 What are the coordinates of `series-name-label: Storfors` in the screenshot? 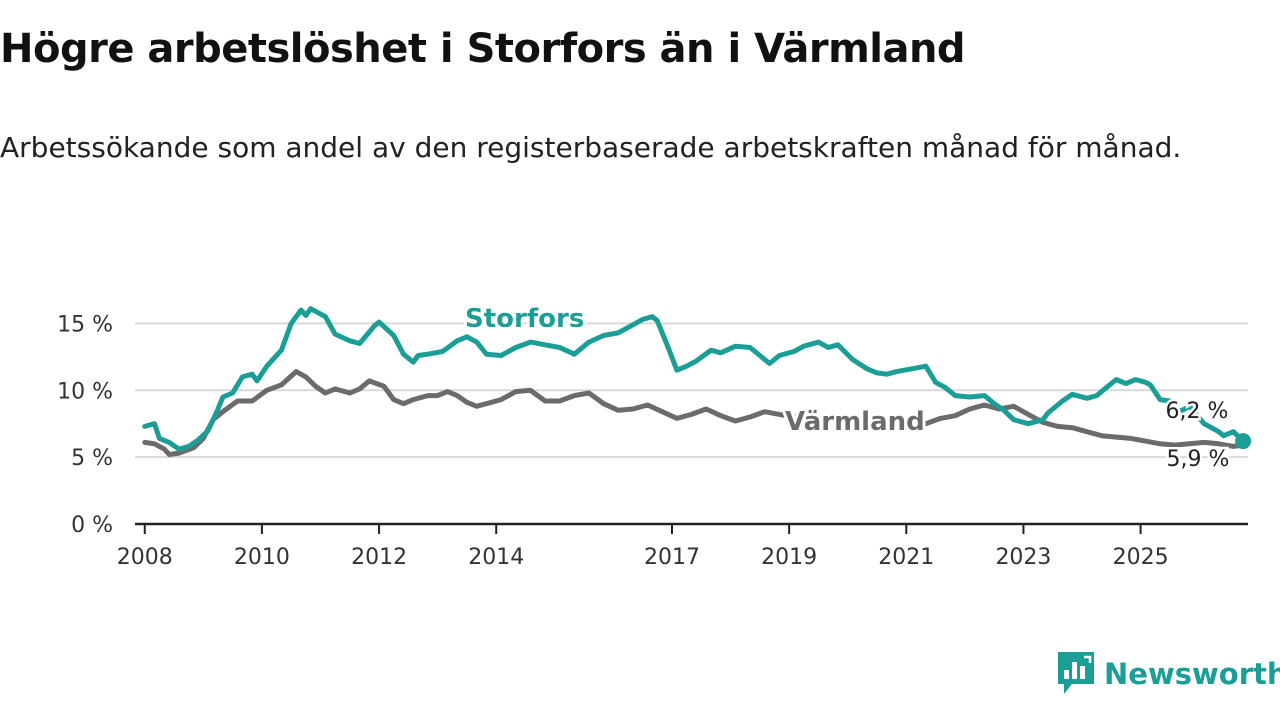 It's located at (524, 319).